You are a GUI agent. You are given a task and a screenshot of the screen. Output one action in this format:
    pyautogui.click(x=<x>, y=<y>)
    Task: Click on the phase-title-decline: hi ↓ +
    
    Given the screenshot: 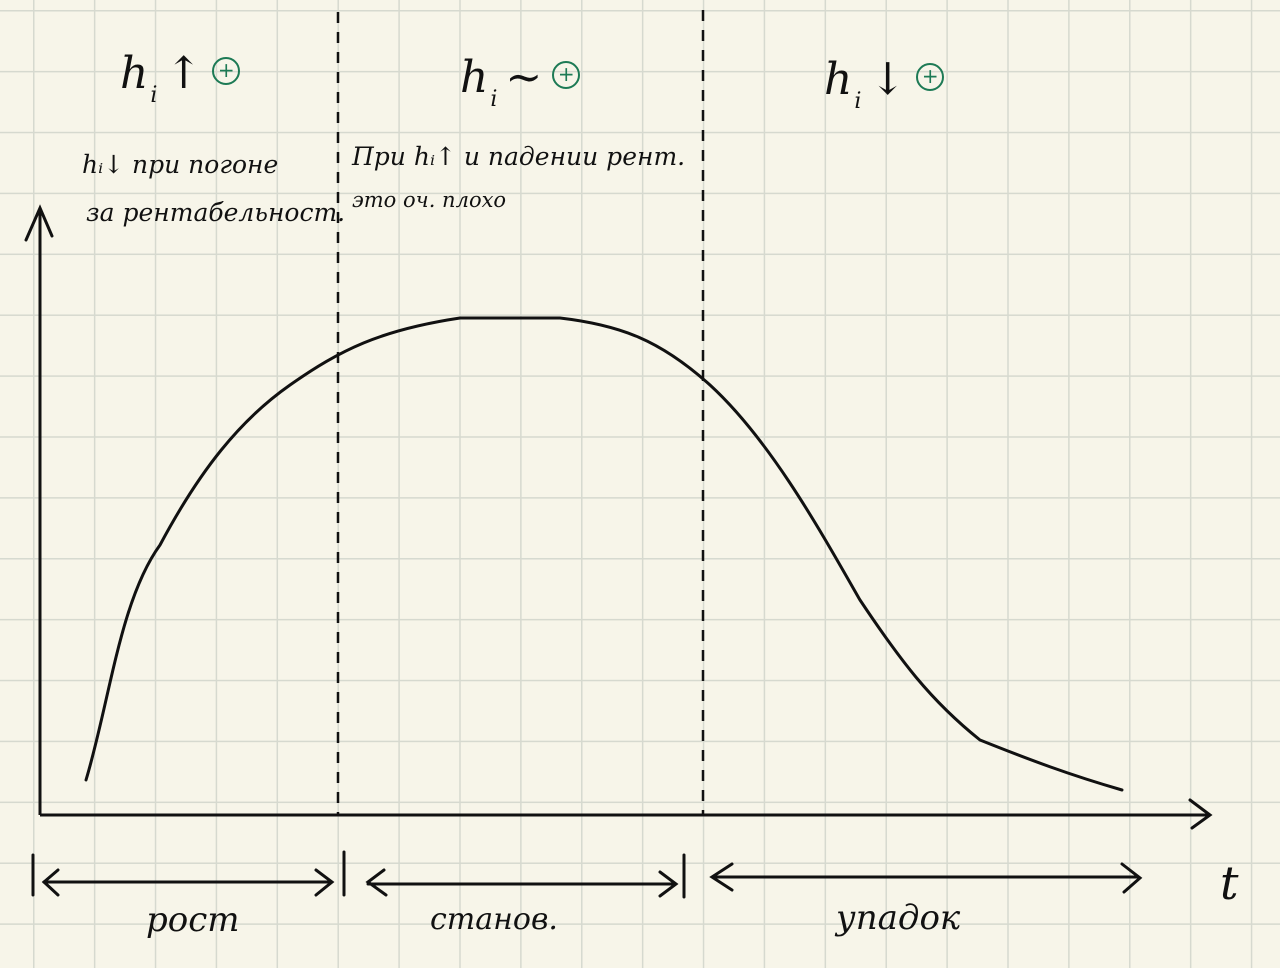 What is the action you would take?
    pyautogui.click(x=884, y=84)
    